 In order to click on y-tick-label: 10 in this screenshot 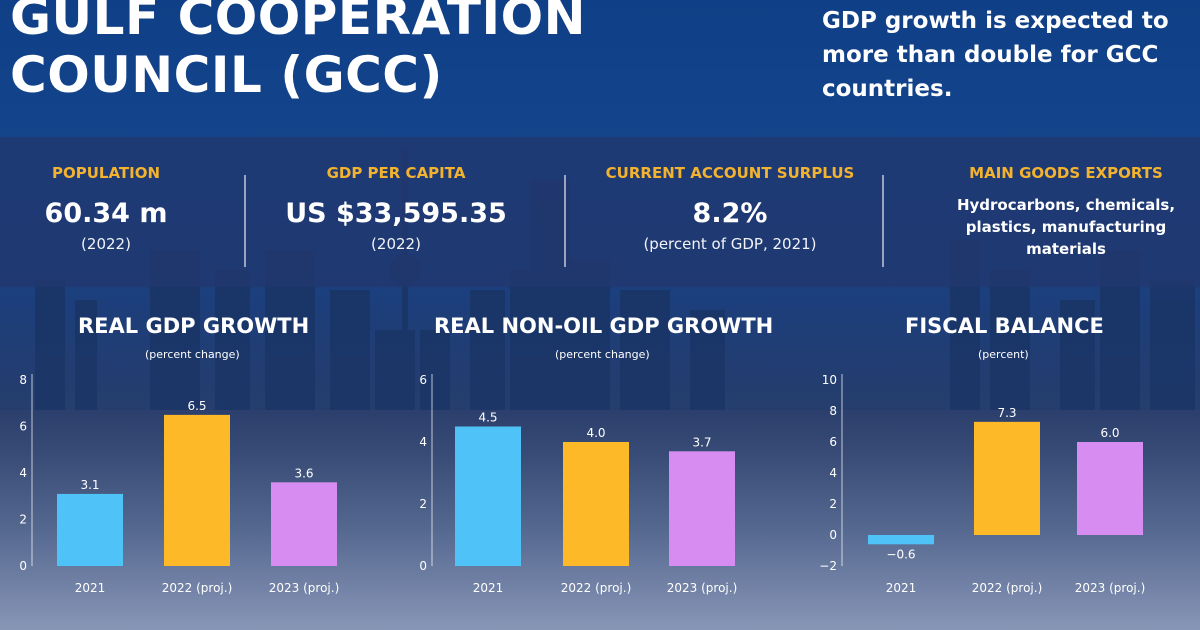, I will do `click(829, 380)`.